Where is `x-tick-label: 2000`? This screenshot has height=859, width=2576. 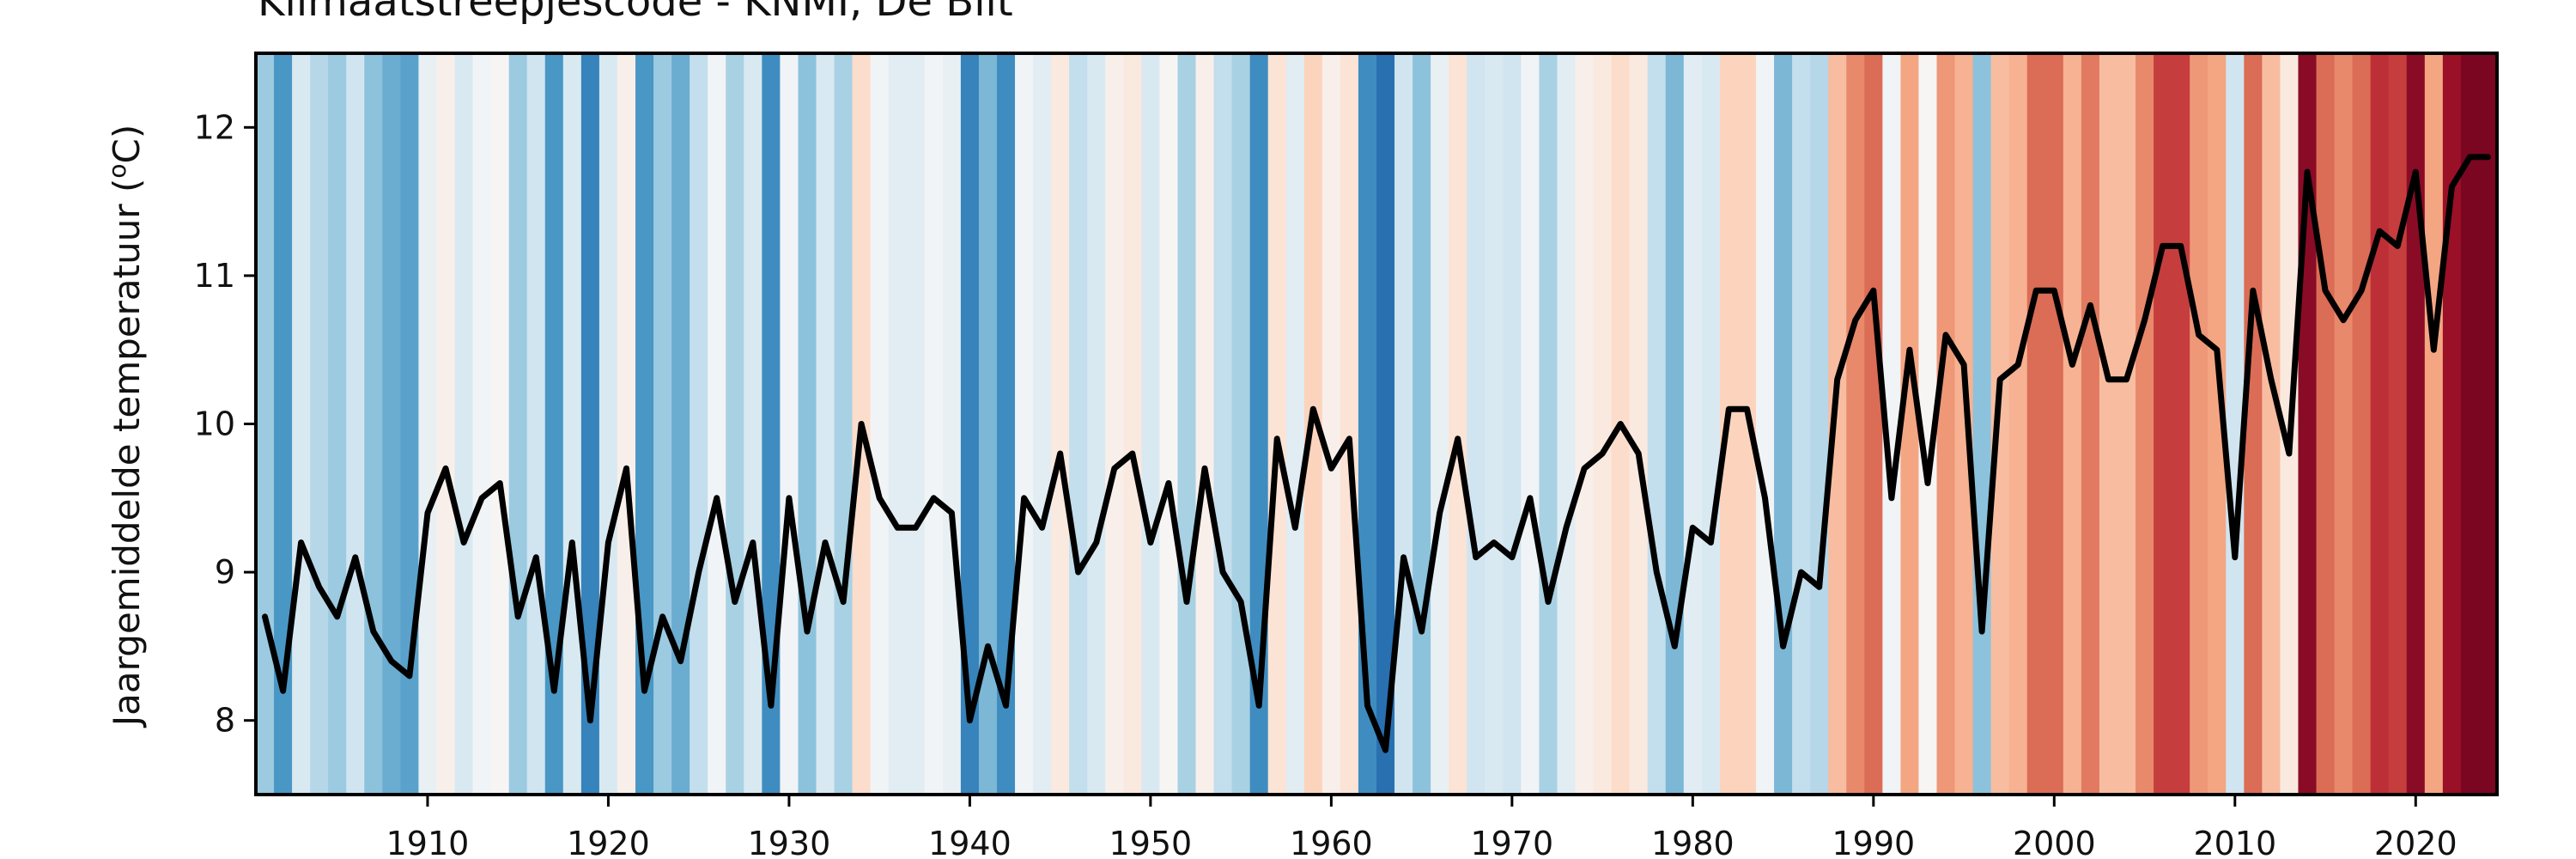
x-tick-label: 2000 is located at coordinates (2054, 842).